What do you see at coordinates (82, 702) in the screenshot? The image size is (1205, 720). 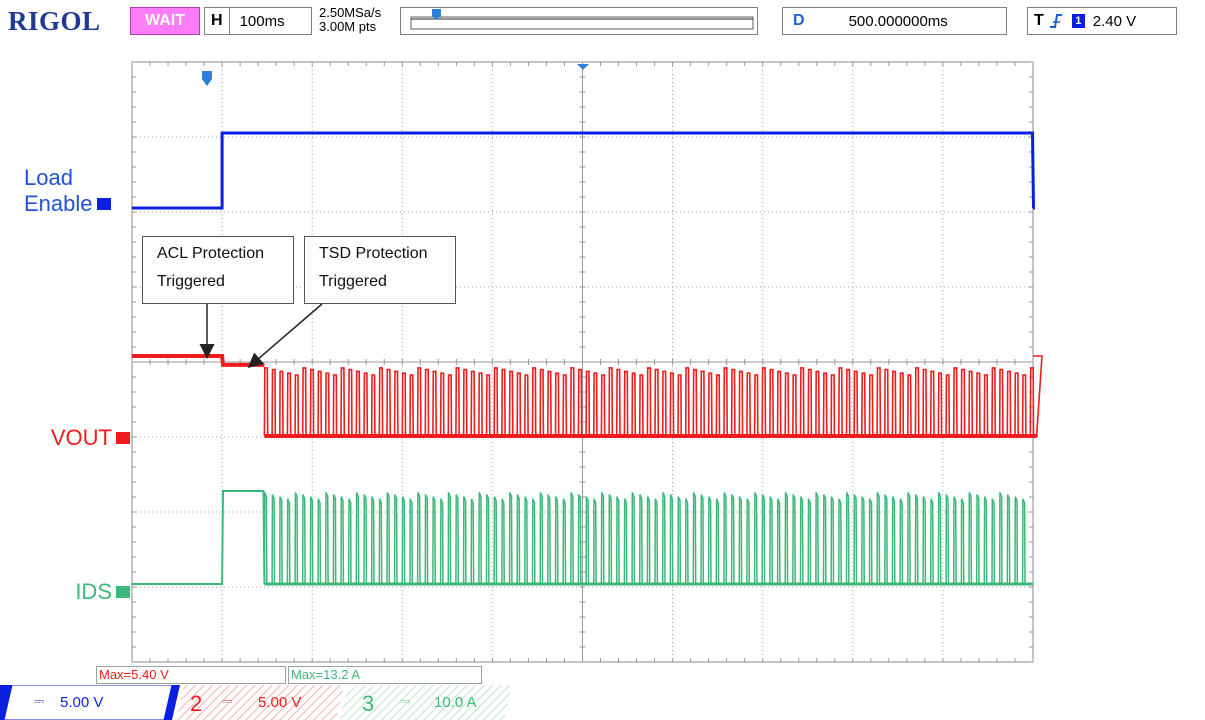 I see `ch1-scale: 5.00 V` at bounding box center [82, 702].